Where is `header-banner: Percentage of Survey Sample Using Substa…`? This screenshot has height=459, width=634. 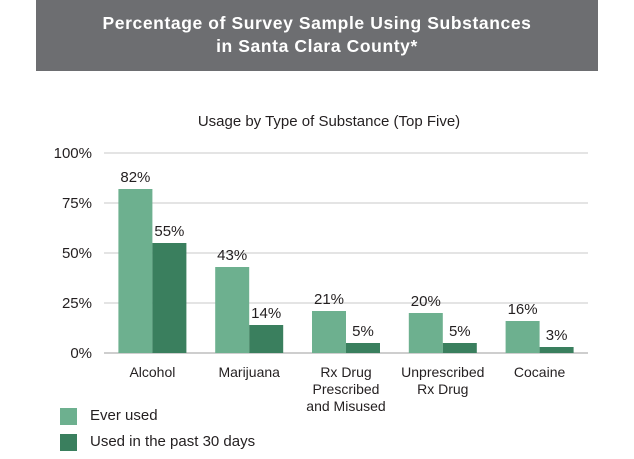
header-banner: Percentage of Survey Sample Using Substa… is located at coordinates (317, 35).